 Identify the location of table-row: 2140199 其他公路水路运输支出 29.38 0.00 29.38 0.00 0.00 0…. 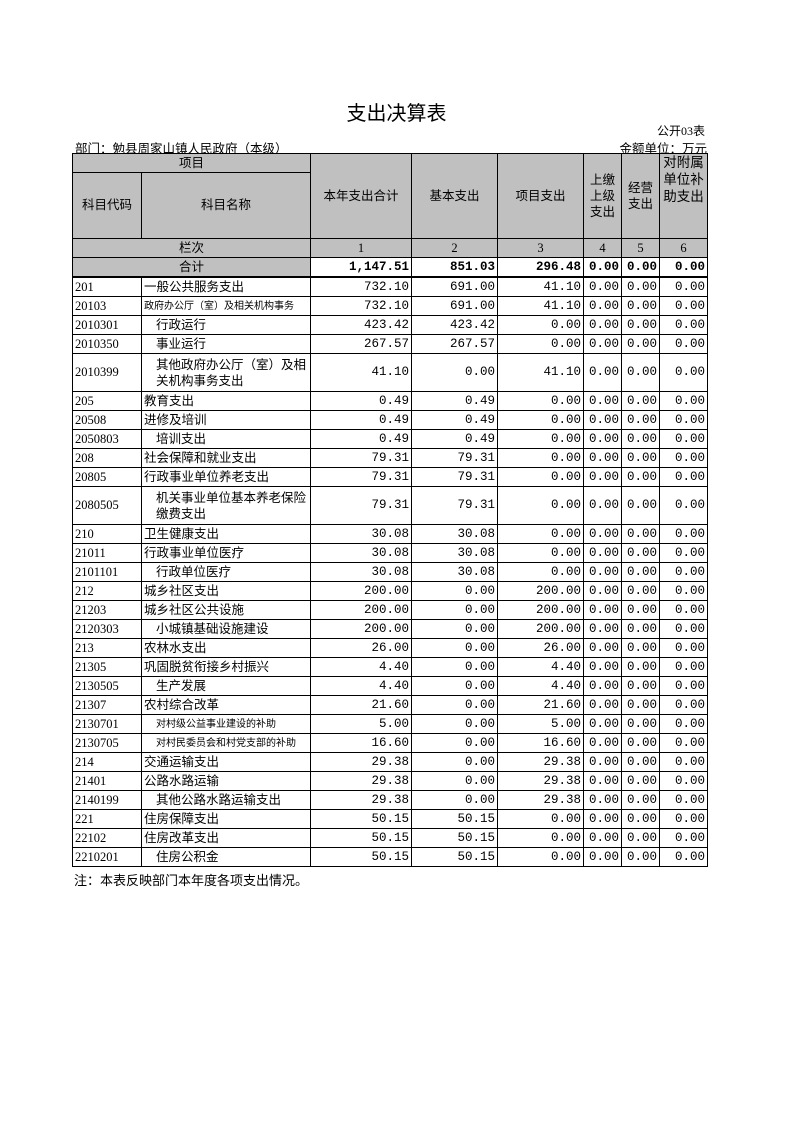
(390, 800).